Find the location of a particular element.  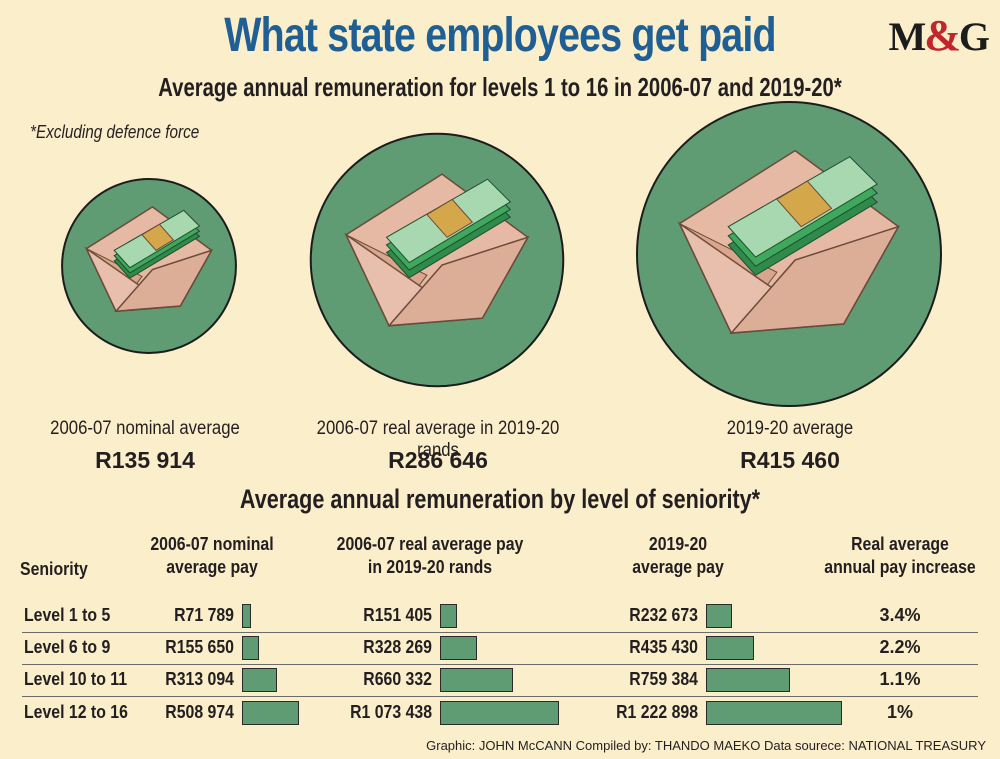

value-nominal: R508 974 is located at coordinates (199, 712).